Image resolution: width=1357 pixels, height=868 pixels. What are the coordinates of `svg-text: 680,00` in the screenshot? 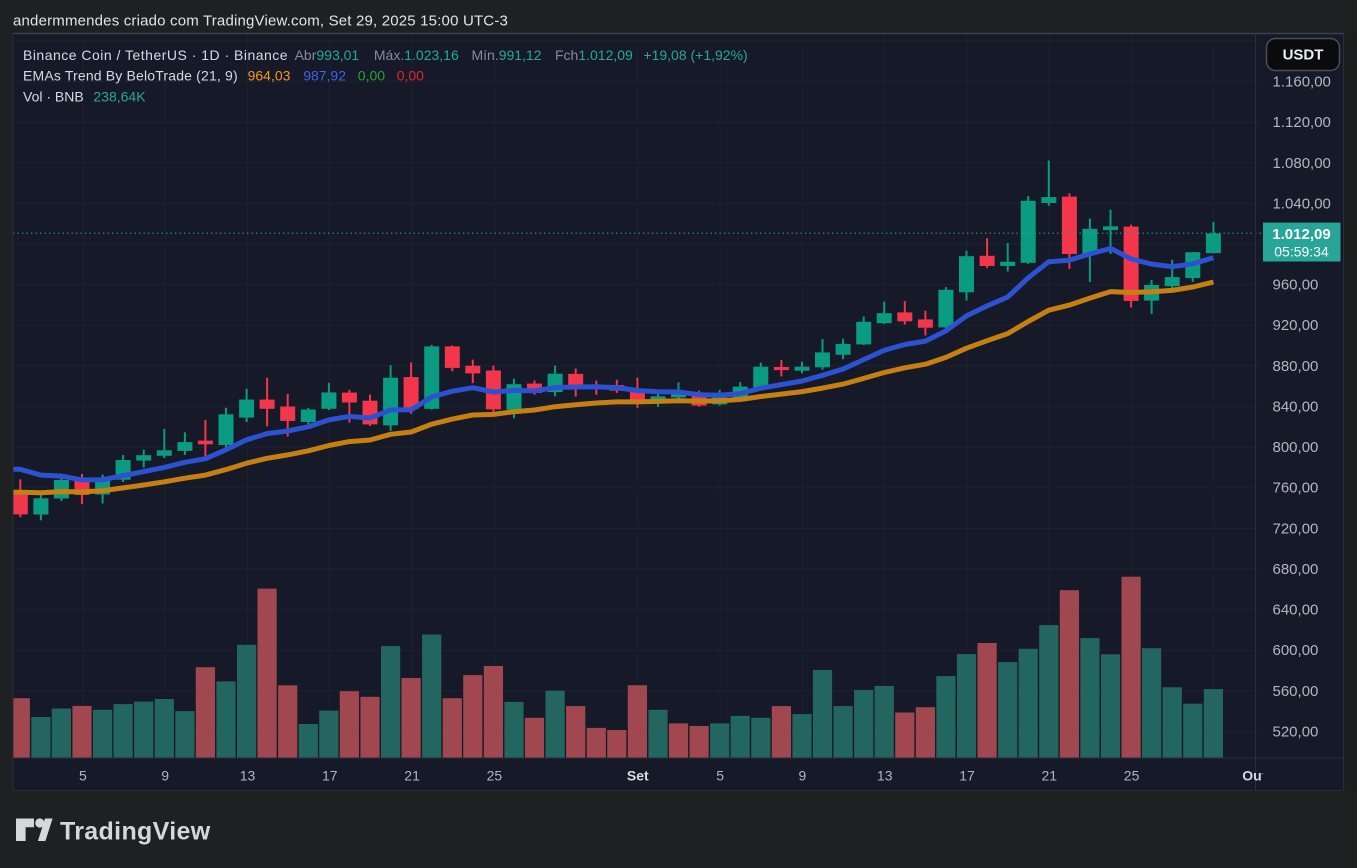 It's located at (1296, 569).